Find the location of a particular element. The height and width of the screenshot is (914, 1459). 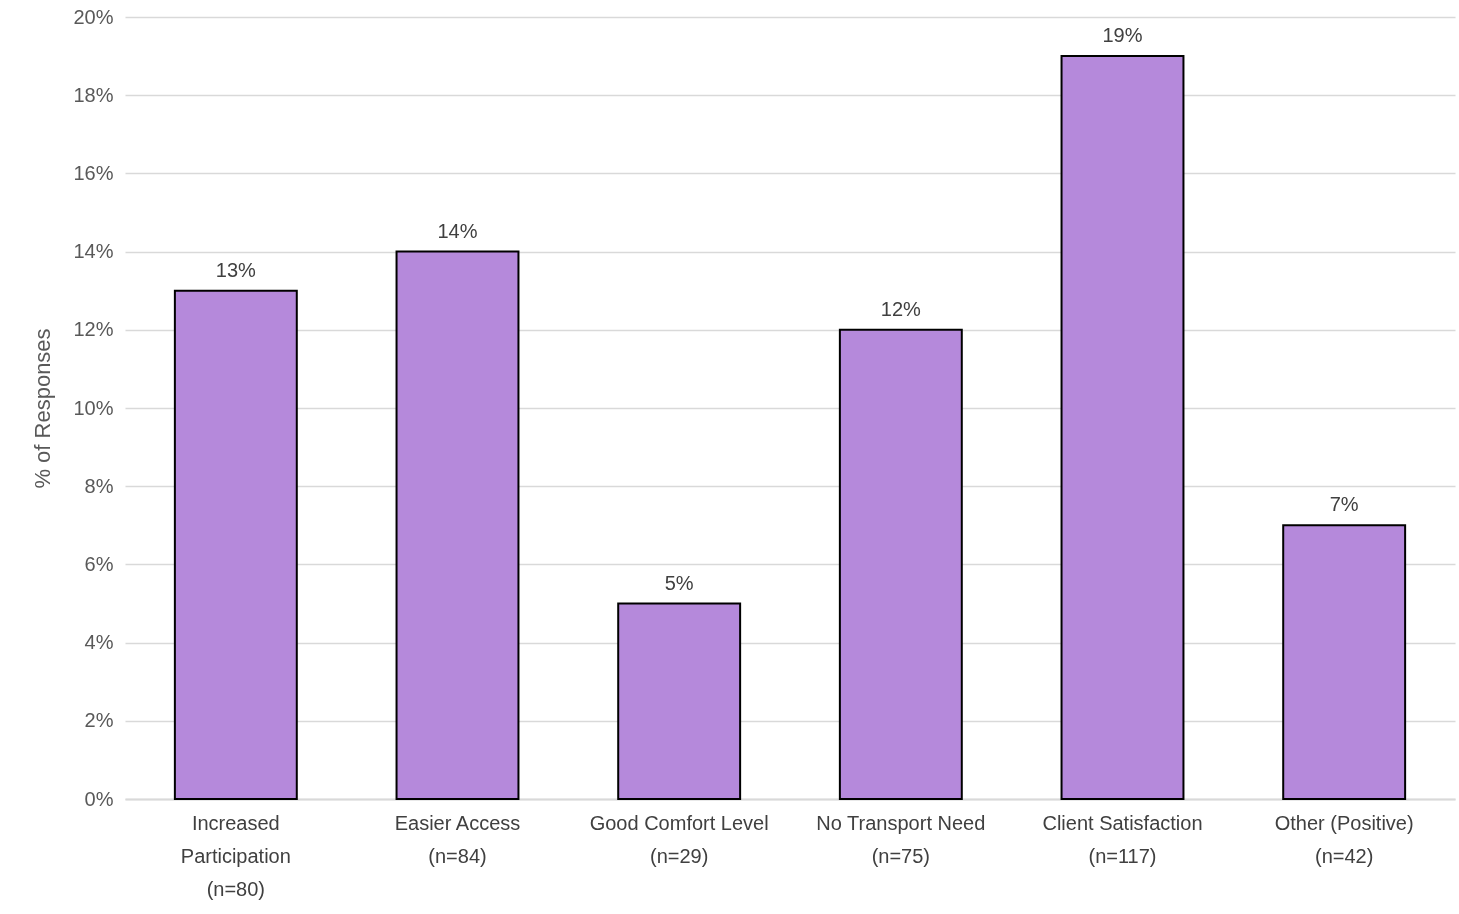

y-tick-label: 6% is located at coordinates (99, 563).